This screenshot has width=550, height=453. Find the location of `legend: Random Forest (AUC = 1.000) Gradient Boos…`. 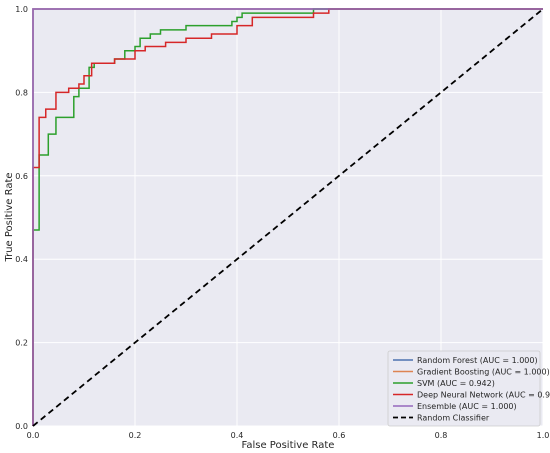

legend: Random Forest (AUC = 1.000) Gradient Boos… is located at coordinates (468, 388).